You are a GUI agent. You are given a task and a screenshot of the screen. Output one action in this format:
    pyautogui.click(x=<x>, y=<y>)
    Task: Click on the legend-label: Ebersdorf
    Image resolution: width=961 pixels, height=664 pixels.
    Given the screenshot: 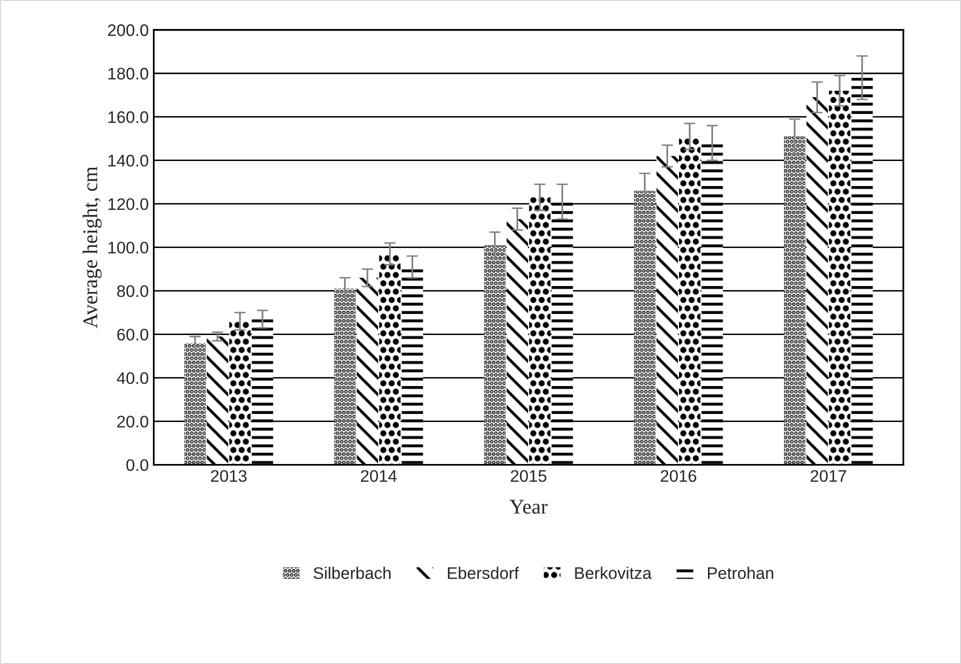 What is the action you would take?
    pyautogui.click(x=483, y=573)
    